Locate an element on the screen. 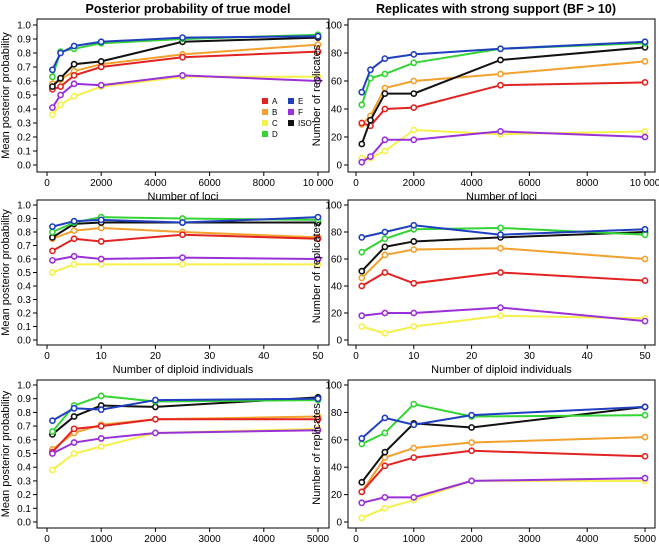 Image resolution: width=659 pixels, height=548 pixels. y-axis-label: Number of replicates is located at coordinates (317, 454).